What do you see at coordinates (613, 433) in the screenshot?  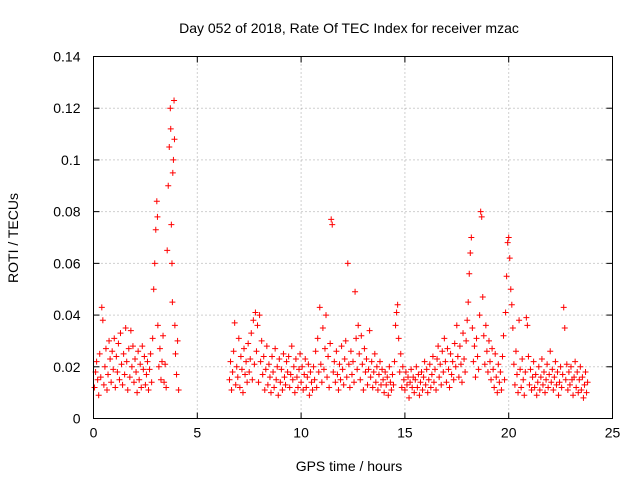 I see `x-tick-label: 25` at bounding box center [613, 433].